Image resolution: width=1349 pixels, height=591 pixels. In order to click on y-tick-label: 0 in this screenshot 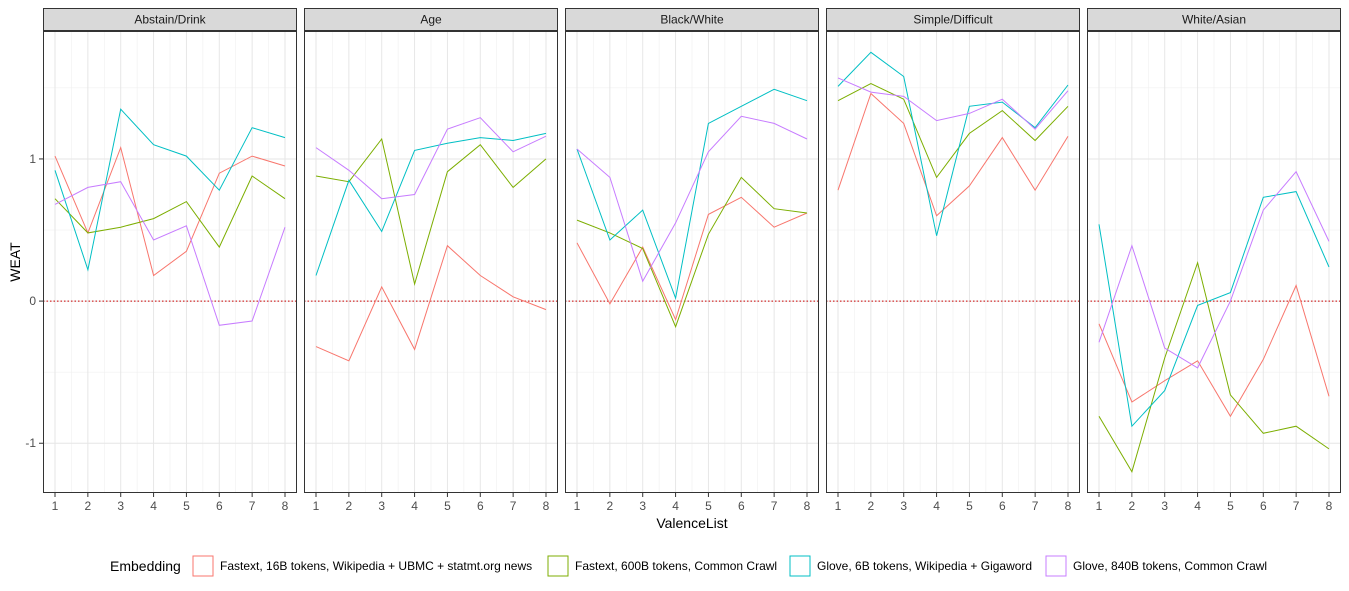, I will do `click(32, 301)`.